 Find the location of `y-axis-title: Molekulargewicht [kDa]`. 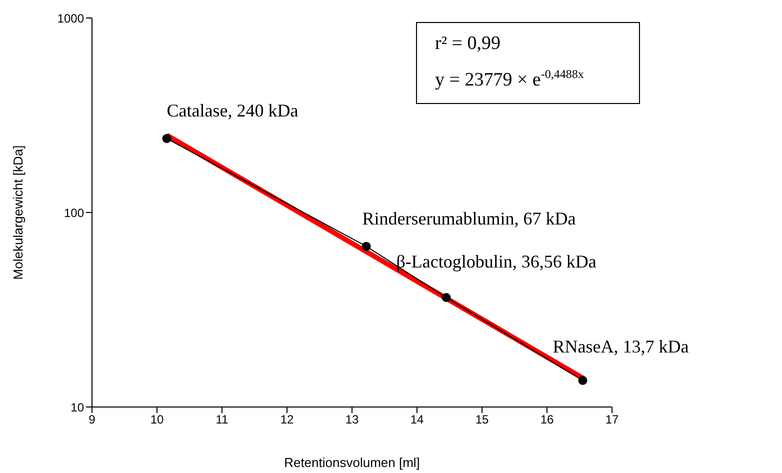

y-axis-title: Molekulargewicht [kDa] is located at coordinates (18, 212).